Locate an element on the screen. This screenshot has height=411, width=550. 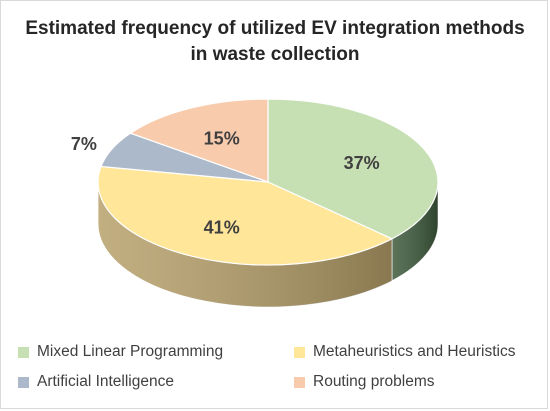
pie-labels: 37% 41% 7% 15% is located at coordinates (225, 183).